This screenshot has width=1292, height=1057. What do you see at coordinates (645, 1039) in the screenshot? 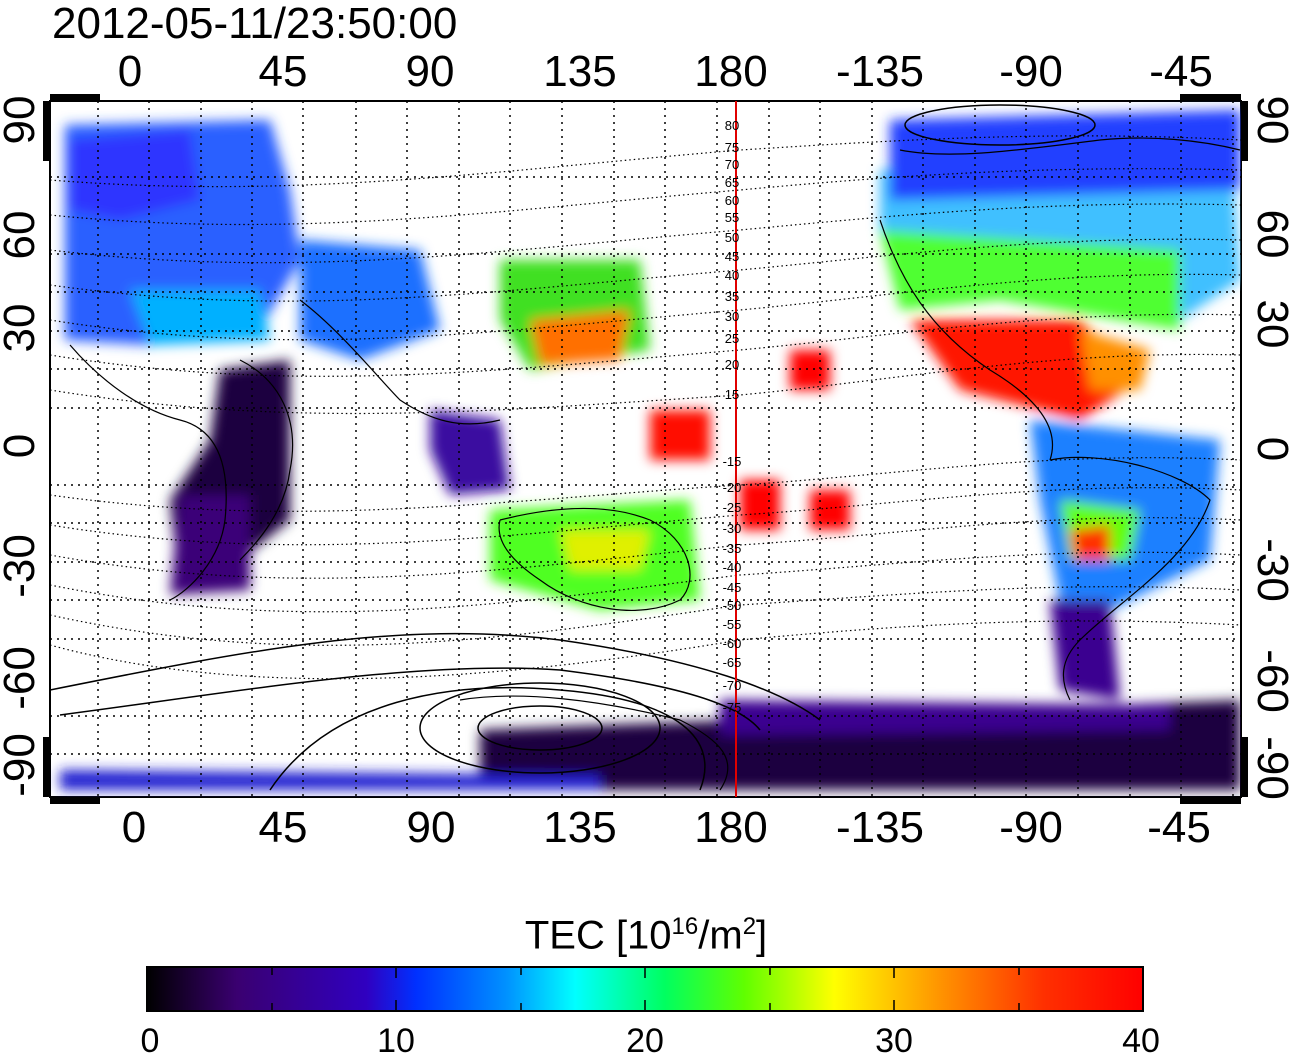
I see `colorbar-tick: 20` at bounding box center [645, 1039].